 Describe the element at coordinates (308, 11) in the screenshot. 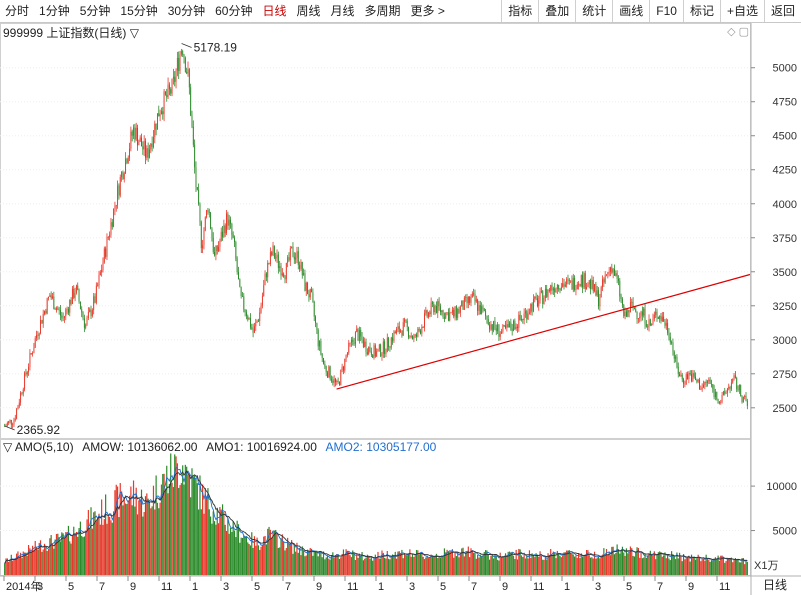

I see `tab-7: 周线` at that location.